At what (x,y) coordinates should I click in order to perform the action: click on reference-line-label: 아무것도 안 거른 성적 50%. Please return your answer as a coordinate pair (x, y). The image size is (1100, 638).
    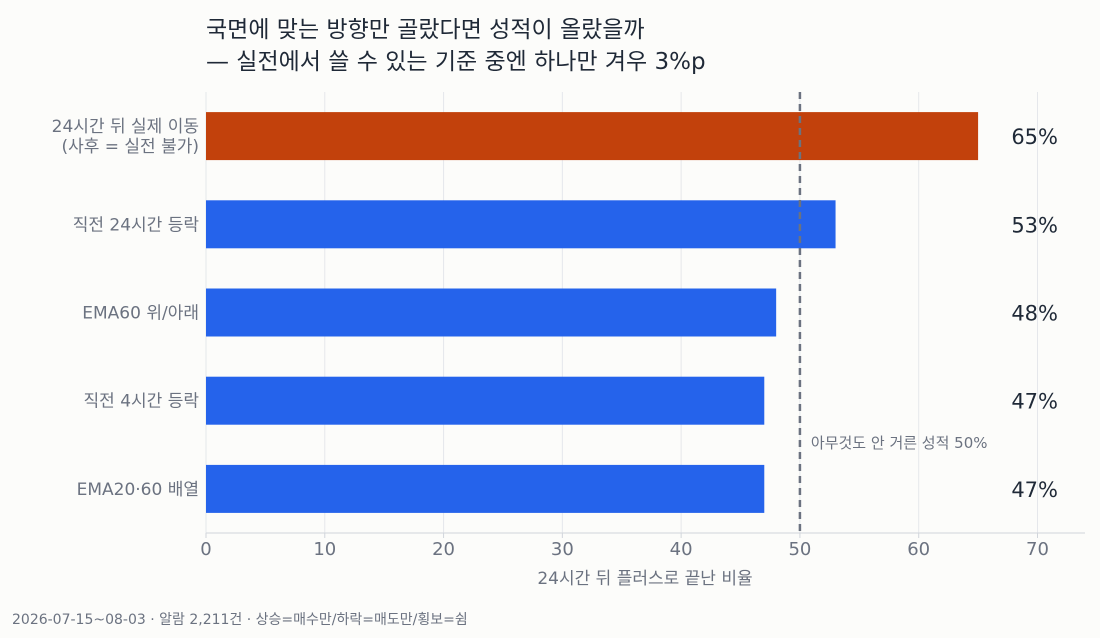
    Looking at the image, I should click on (899, 443).